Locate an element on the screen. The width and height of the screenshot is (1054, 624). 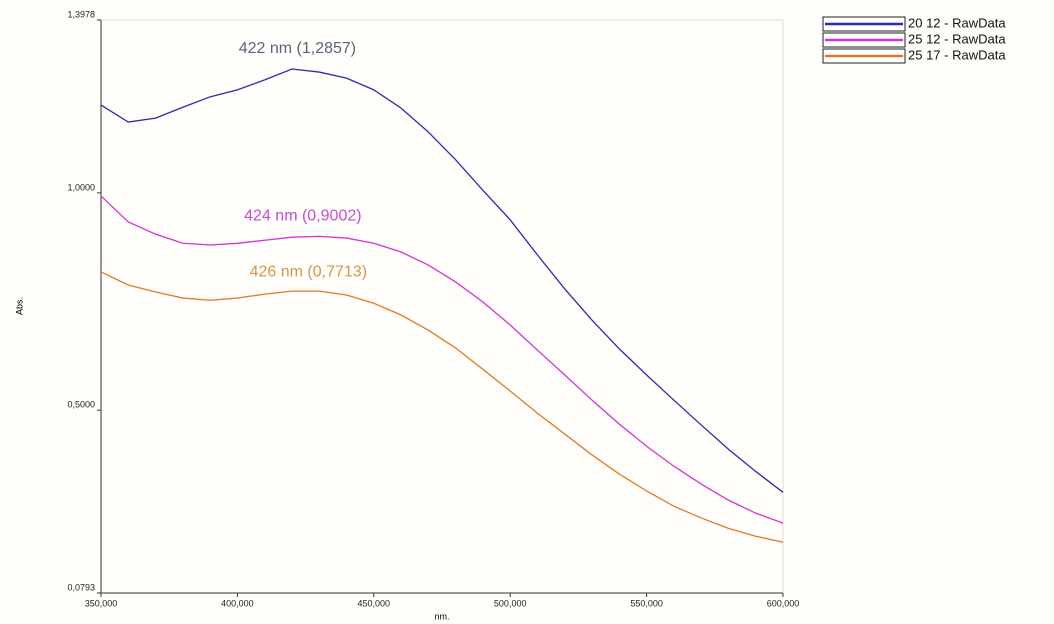
x-tick-label: 400,000 is located at coordinates (237, 603).